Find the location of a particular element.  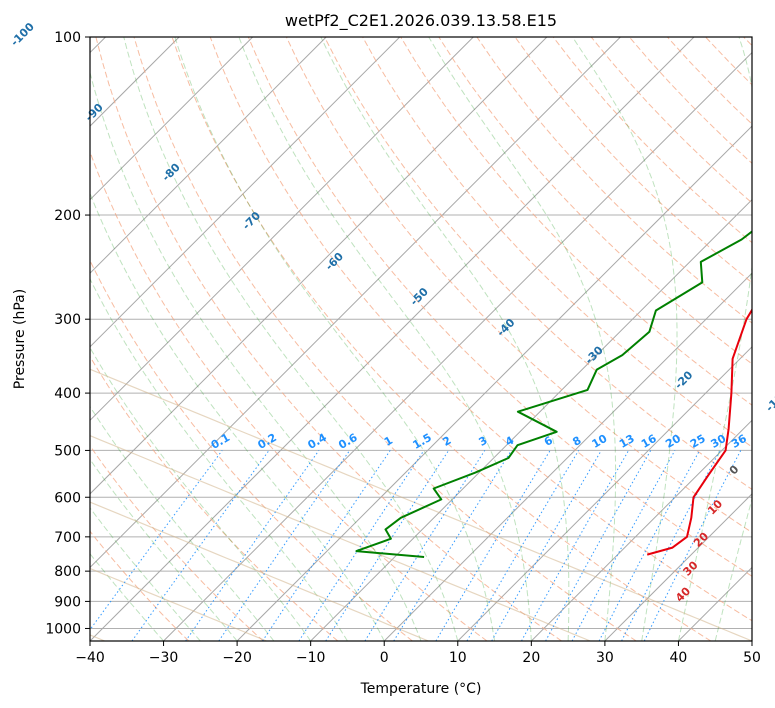

y-tick-label: 900 is located at coordinates (67, 602).